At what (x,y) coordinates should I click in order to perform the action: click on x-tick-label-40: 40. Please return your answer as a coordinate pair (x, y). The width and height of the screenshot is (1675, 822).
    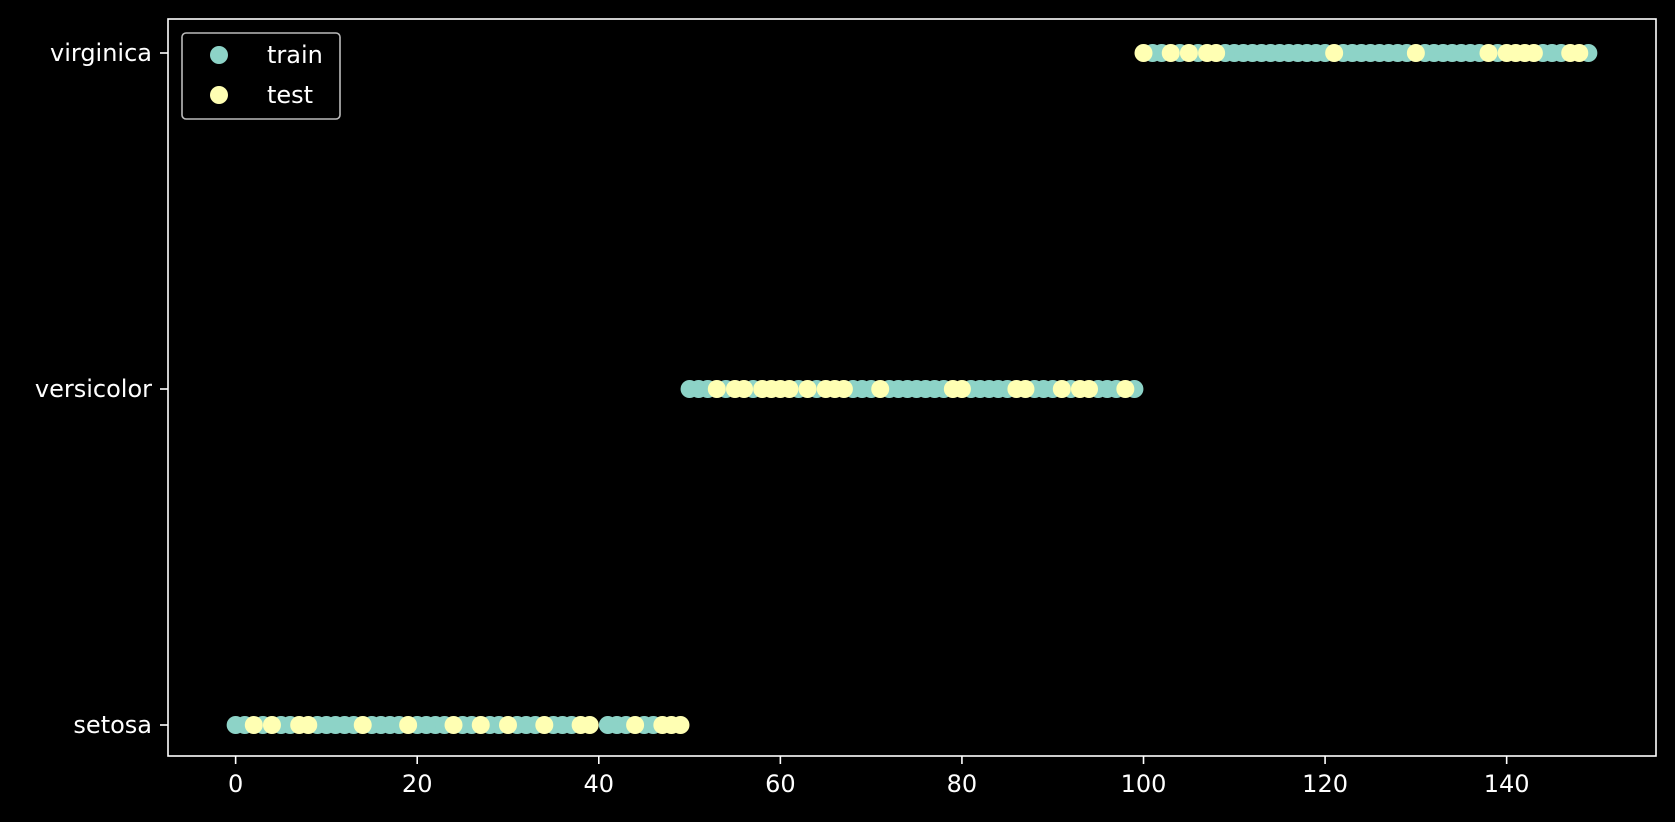
    Looking at the image, I should click on (599, 784).